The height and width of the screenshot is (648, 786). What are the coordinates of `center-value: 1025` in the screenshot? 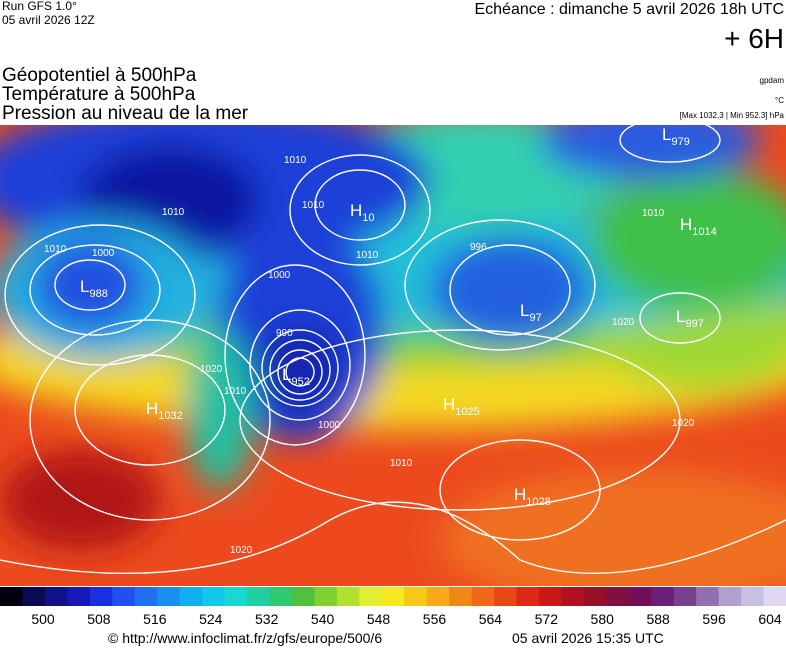 It's located at (467, 412).